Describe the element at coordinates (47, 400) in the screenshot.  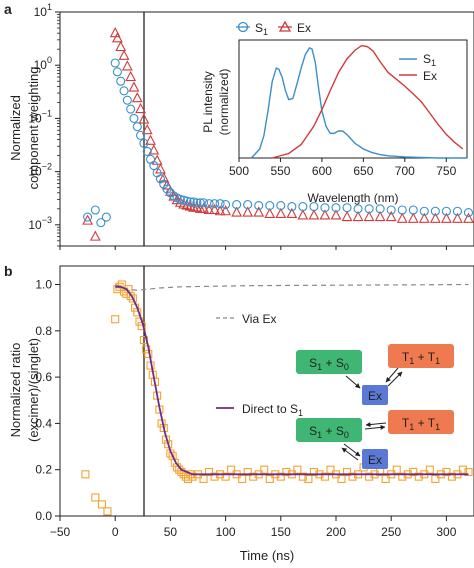
I see `panel-b-y-ticks: 0.0 0.2 0.4 0.6 0.8 1.0` at that location.